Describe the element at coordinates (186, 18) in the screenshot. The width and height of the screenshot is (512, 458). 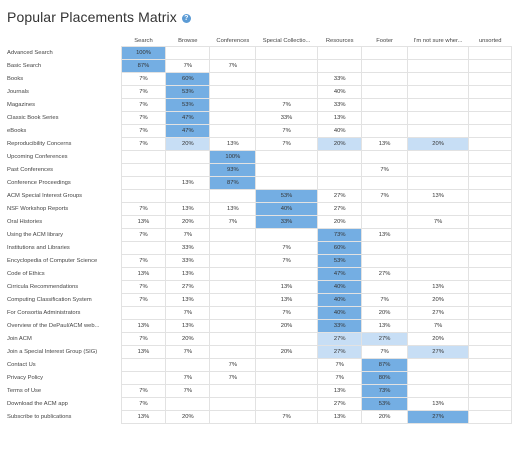
I see `info-circle-icon: ?` at that location.